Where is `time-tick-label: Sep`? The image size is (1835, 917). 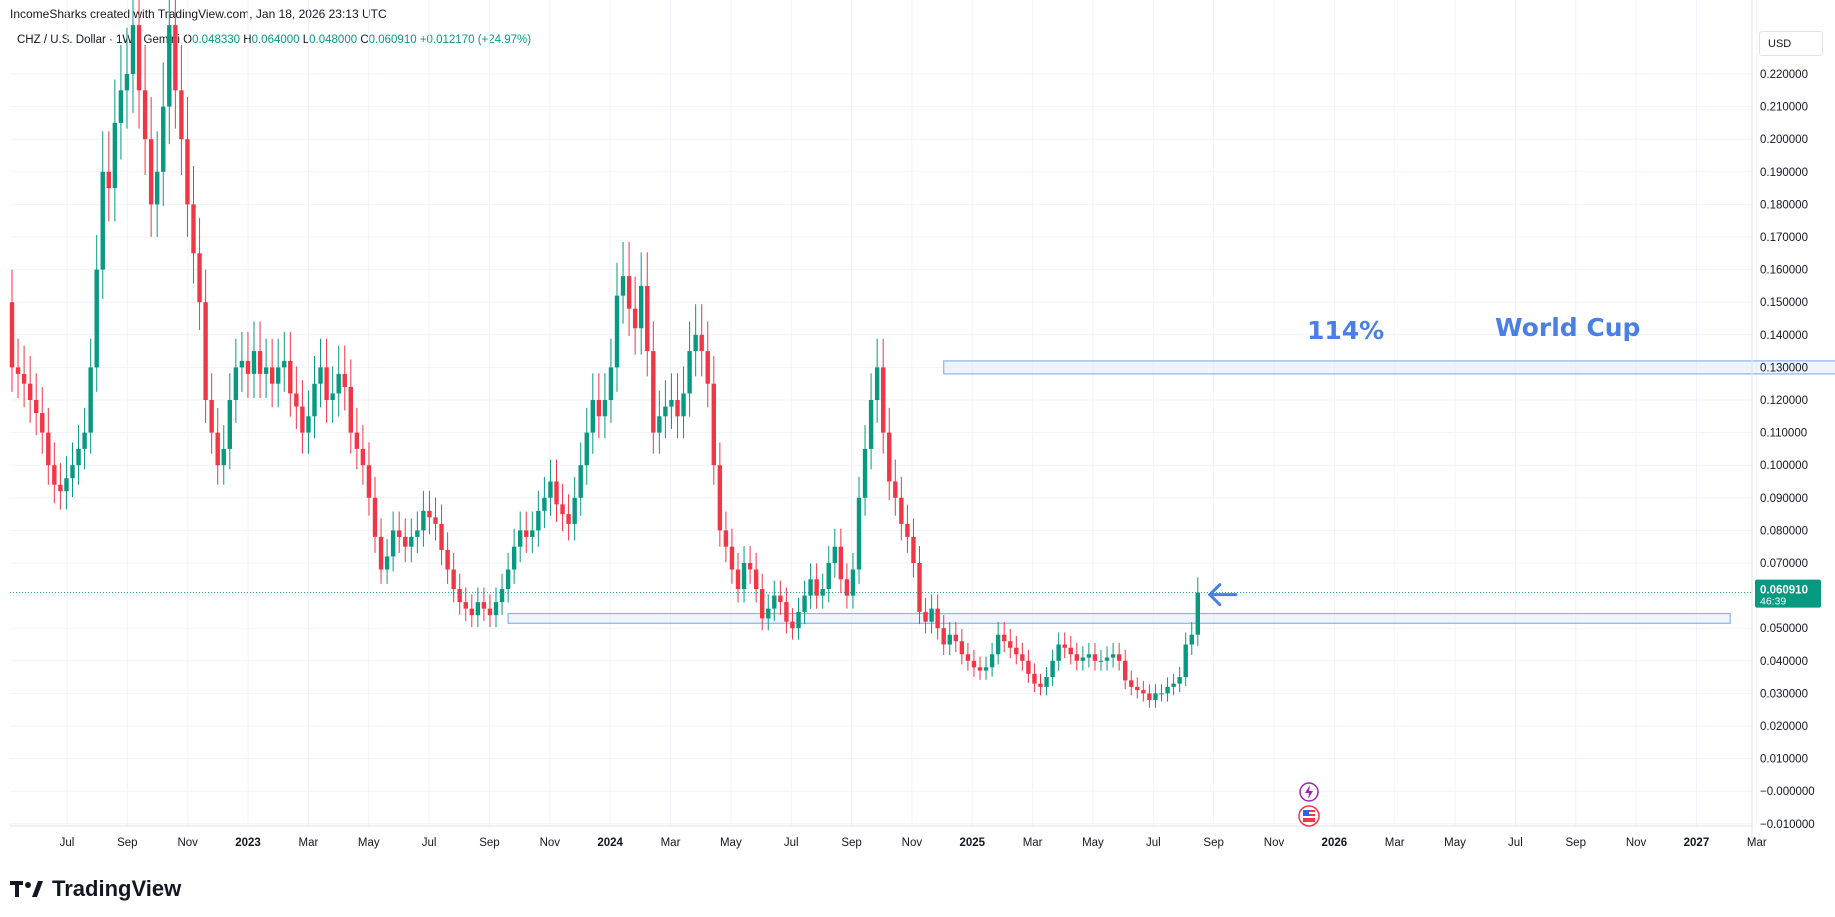
time-tick-label: Sep is located at coordinates (1576, 843).